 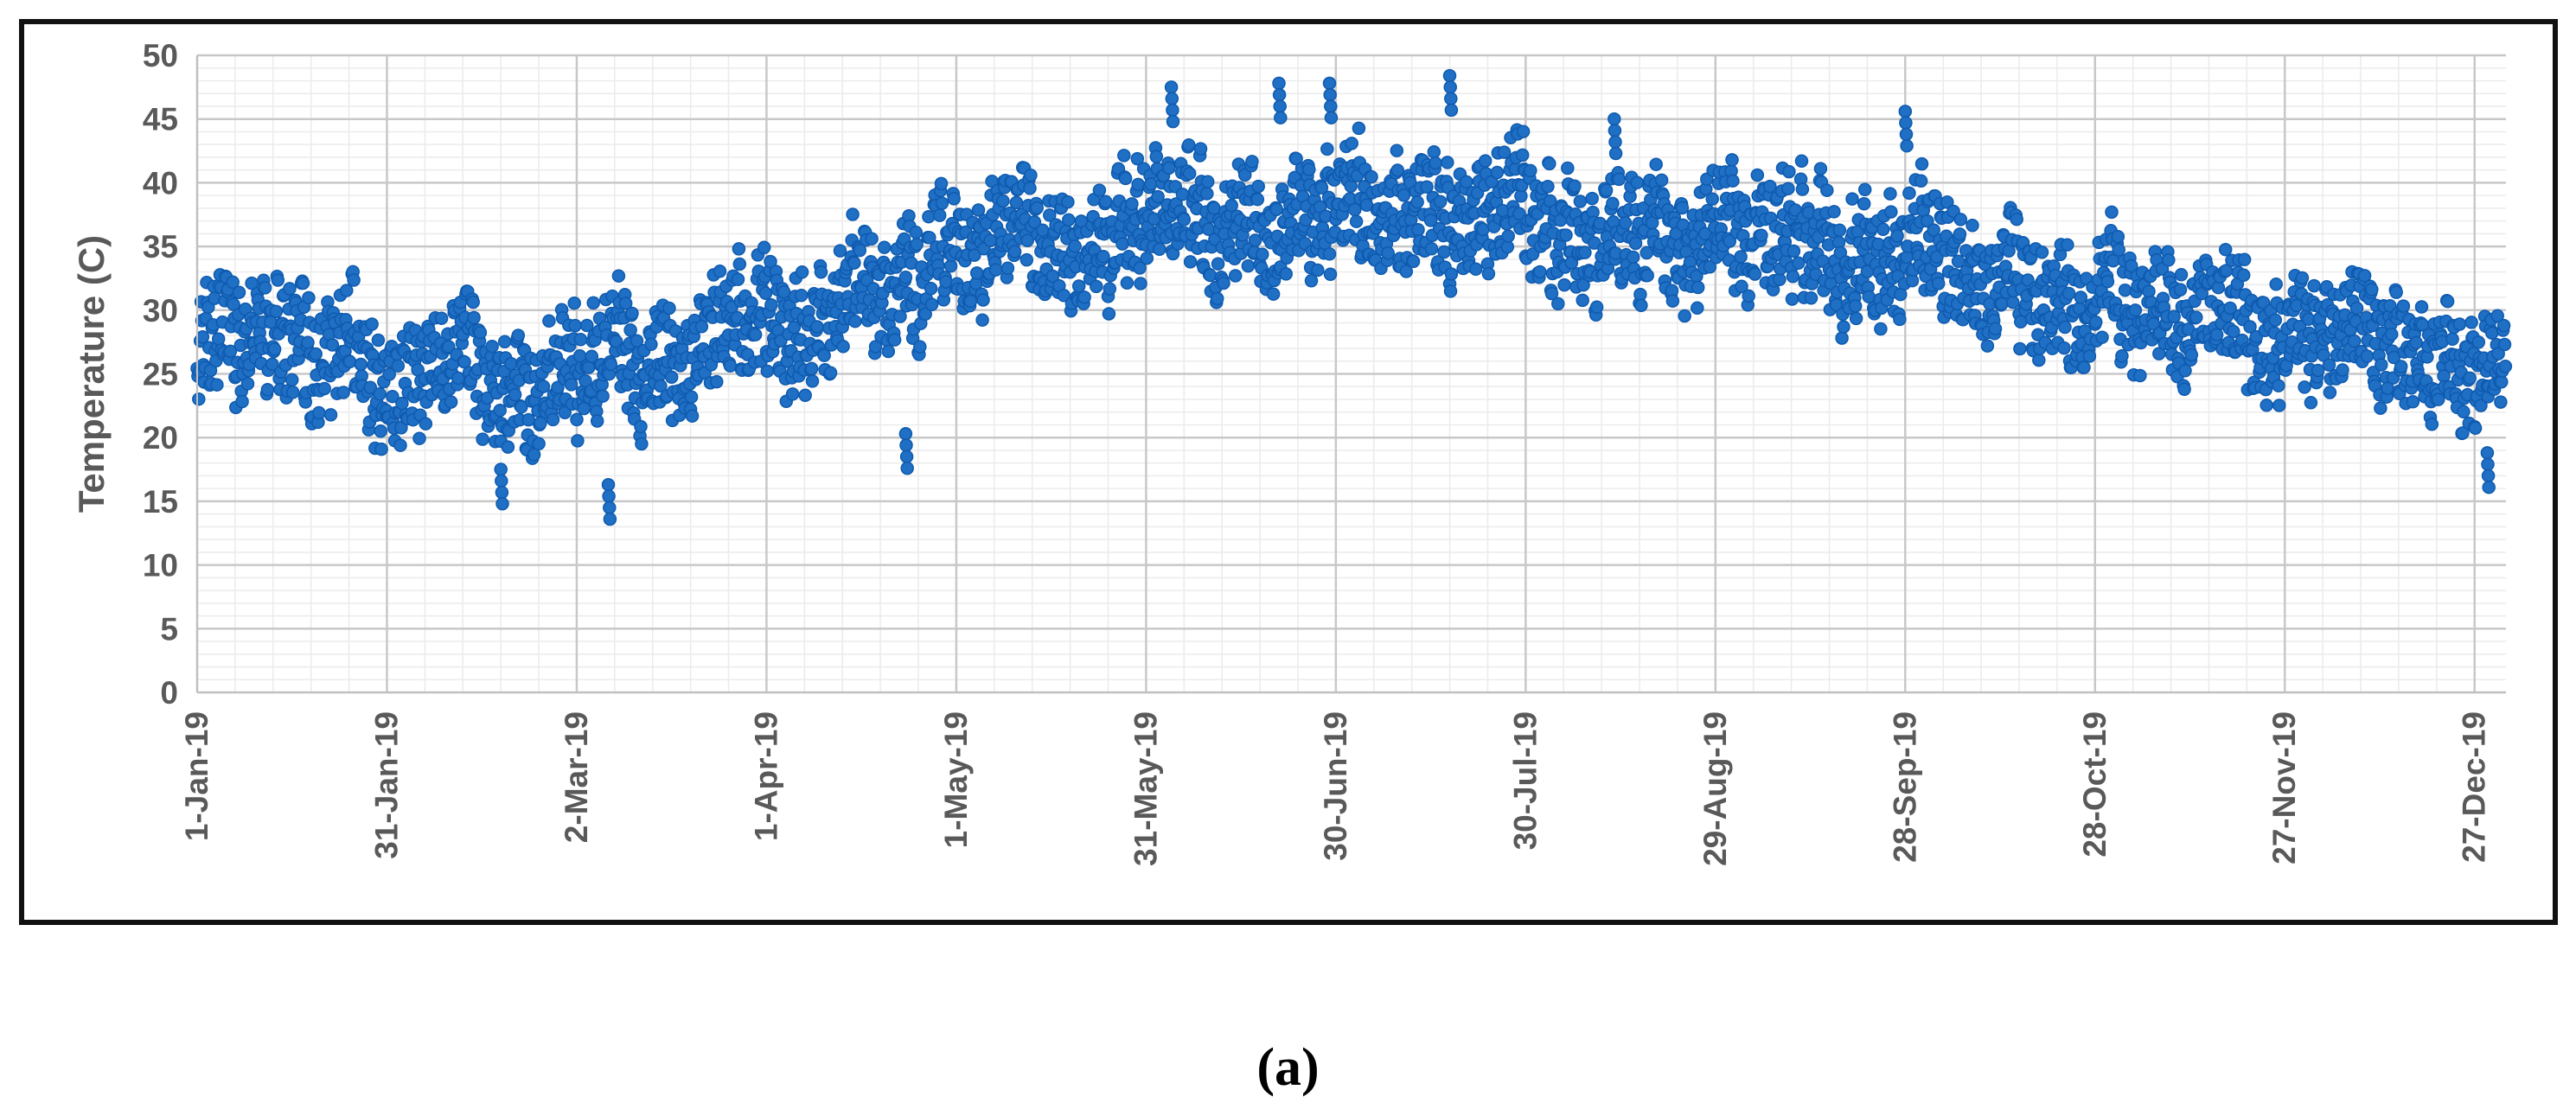 What do you see at coordinates (2284, 787) in the screenshot?
I see `x-tick-label: 27-Nov-19` at bounding box center [2284, 787].